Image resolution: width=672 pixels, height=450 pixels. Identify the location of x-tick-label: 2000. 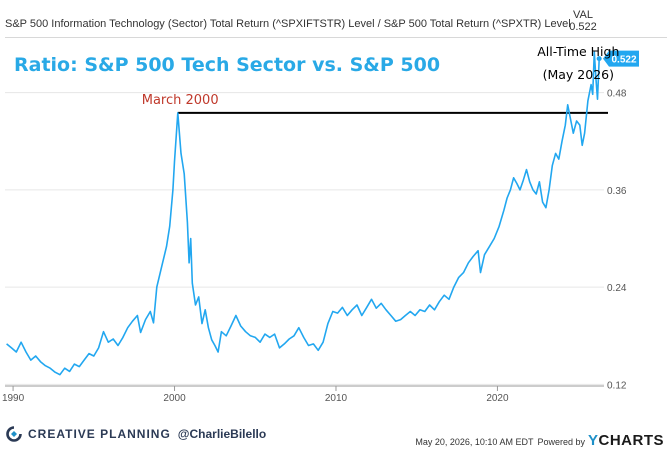
(174, 398).